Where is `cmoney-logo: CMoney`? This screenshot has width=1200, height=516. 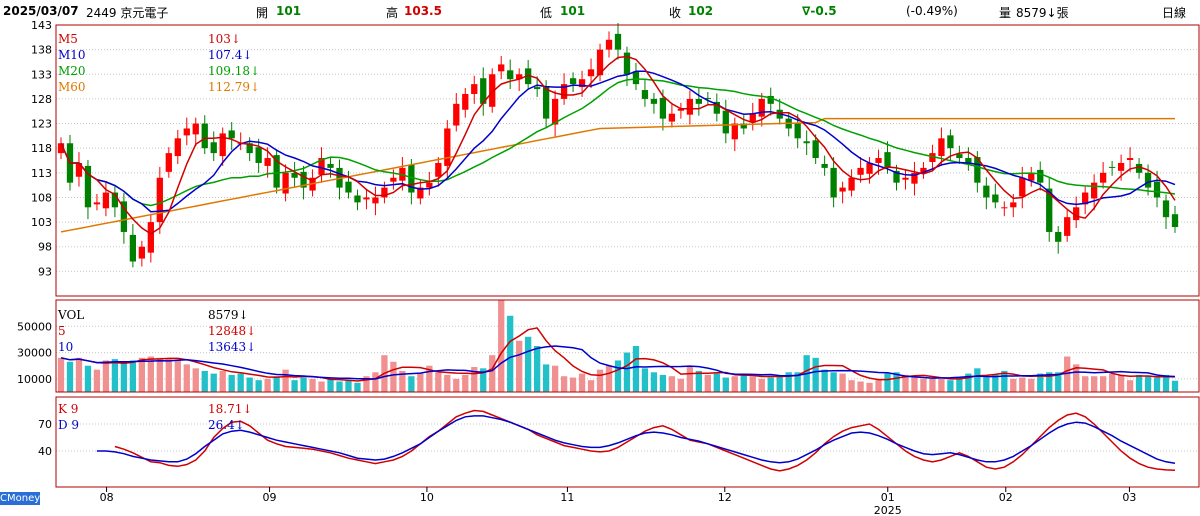 cmoney-logo: CMoney is located at coordinates (20, 498).